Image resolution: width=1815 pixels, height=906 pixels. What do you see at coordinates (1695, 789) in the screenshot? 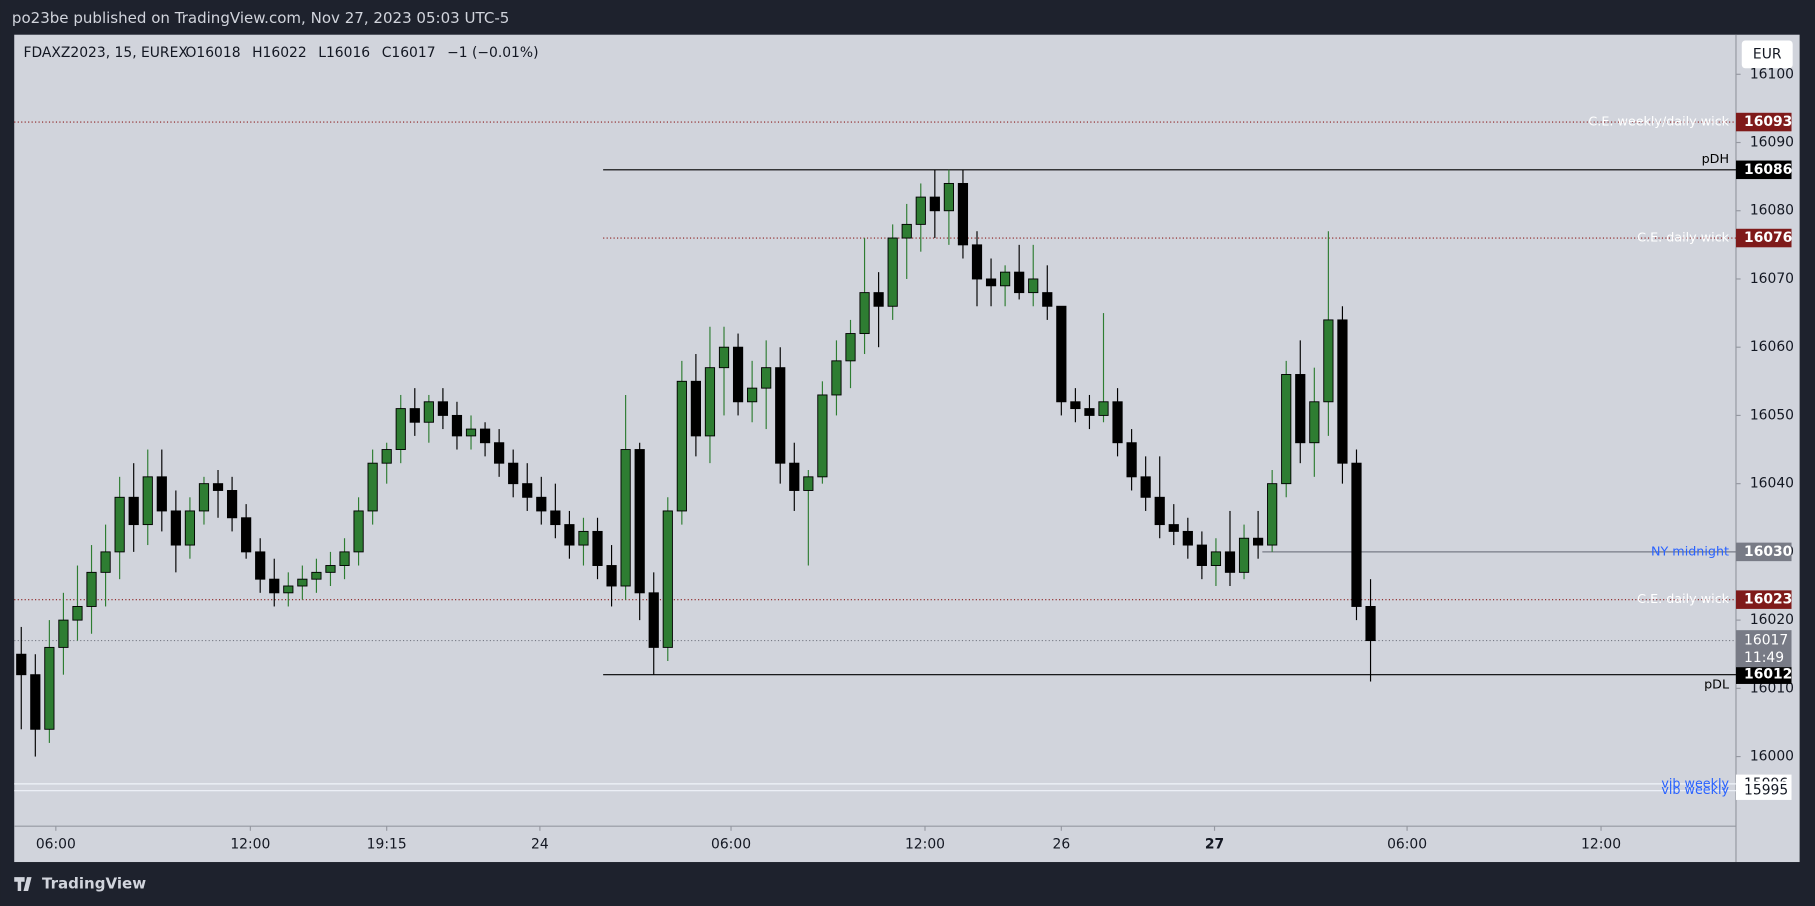
I see `level-label: vib weekly` at bounding box center [1695, 789].